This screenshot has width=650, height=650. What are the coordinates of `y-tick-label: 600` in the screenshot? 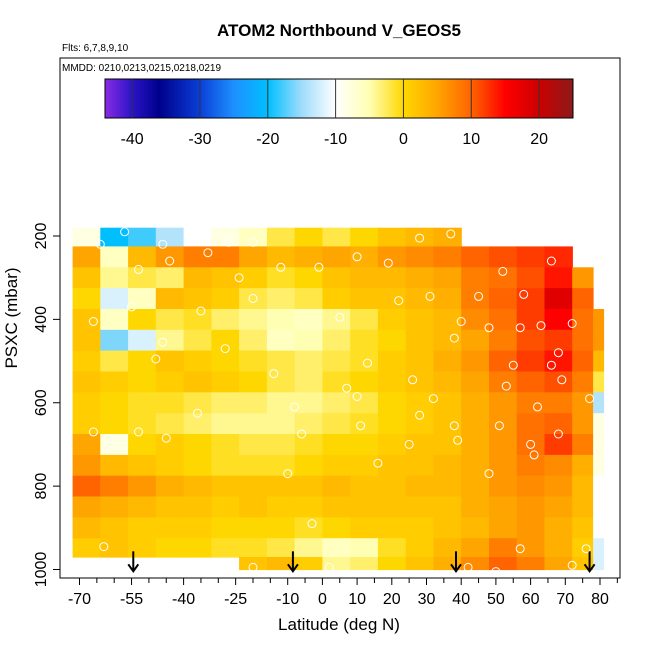 It's located at (41, 402).